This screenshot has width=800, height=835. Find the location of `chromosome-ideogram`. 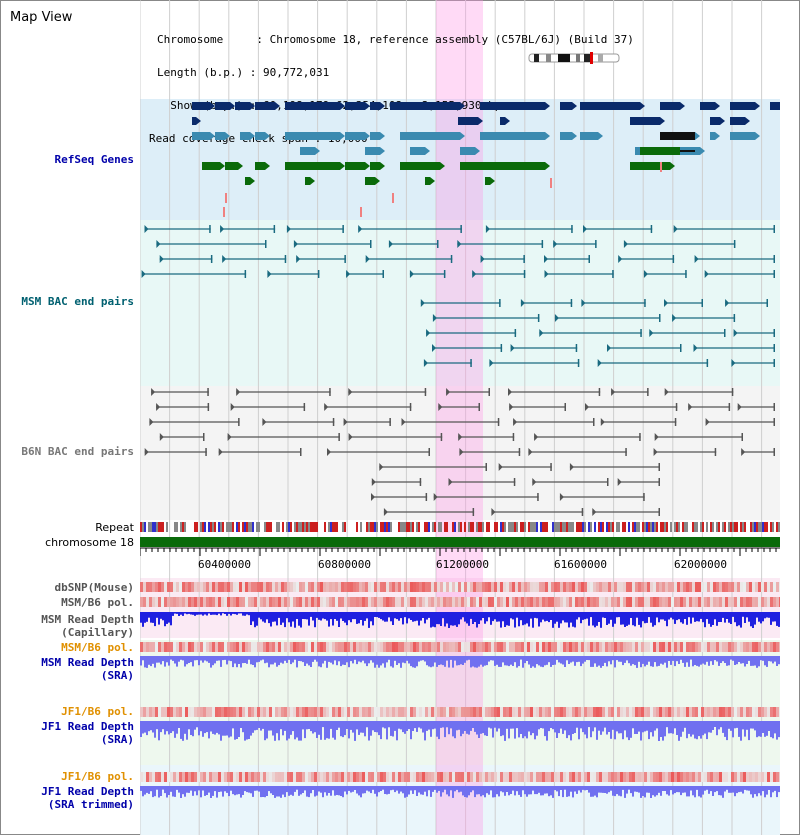

chromosome-ideogram is located at coordinates (575, 58).